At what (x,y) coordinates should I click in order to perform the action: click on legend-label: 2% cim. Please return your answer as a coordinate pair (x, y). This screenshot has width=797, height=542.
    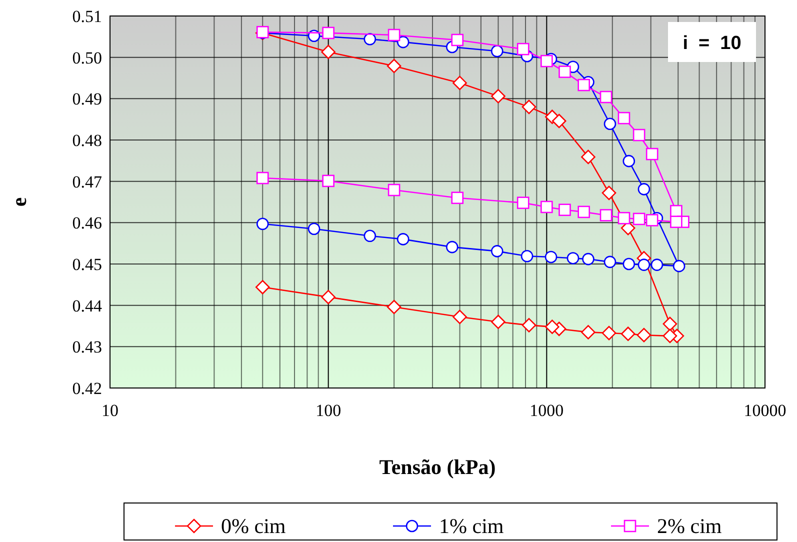
    Looking at the image, I should click on (689, 526).